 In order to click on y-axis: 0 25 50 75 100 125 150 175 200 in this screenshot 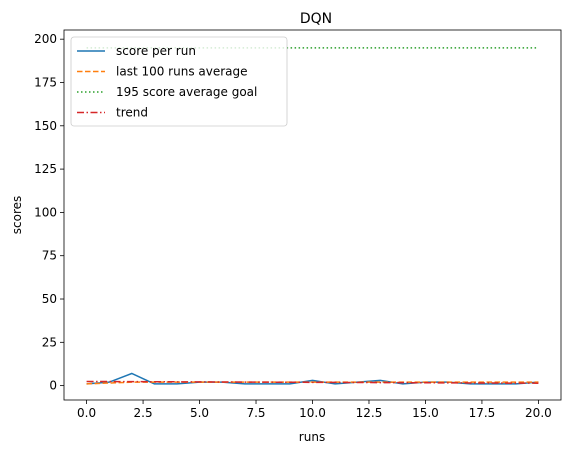, I will do `click(49, 212)`.